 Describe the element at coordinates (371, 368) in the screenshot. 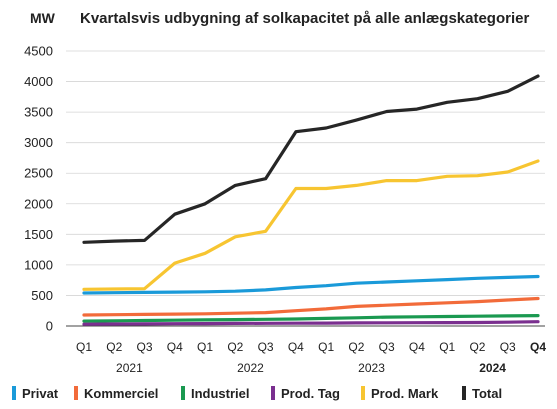

I see `year-label: 2023` at that location.